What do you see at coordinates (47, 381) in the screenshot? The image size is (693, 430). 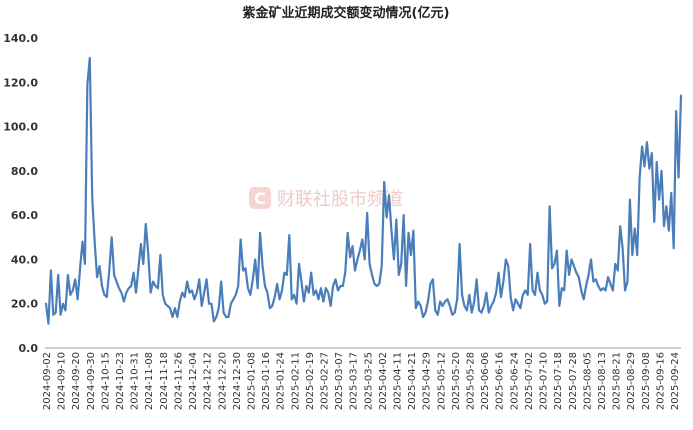 I see `x-tick-label: 2024-09-02` at bounding box center [47, 381].